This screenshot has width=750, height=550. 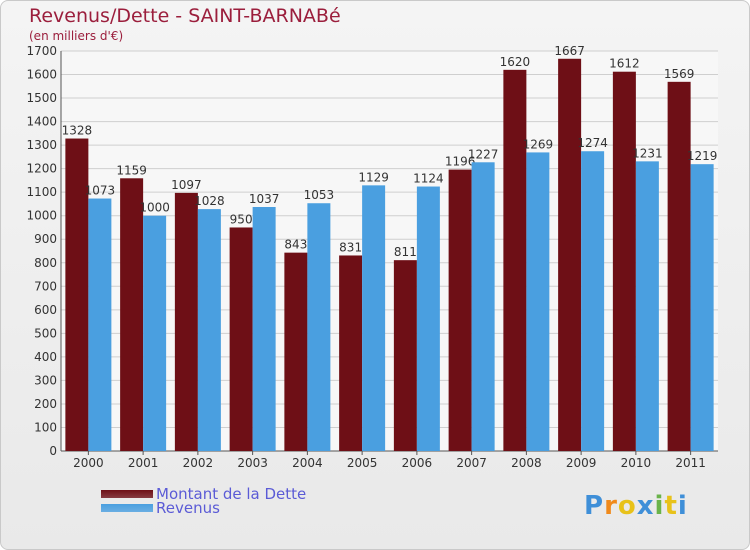 I want to click on legend-label-revenus: Revenus, so click(x=188, y=508).